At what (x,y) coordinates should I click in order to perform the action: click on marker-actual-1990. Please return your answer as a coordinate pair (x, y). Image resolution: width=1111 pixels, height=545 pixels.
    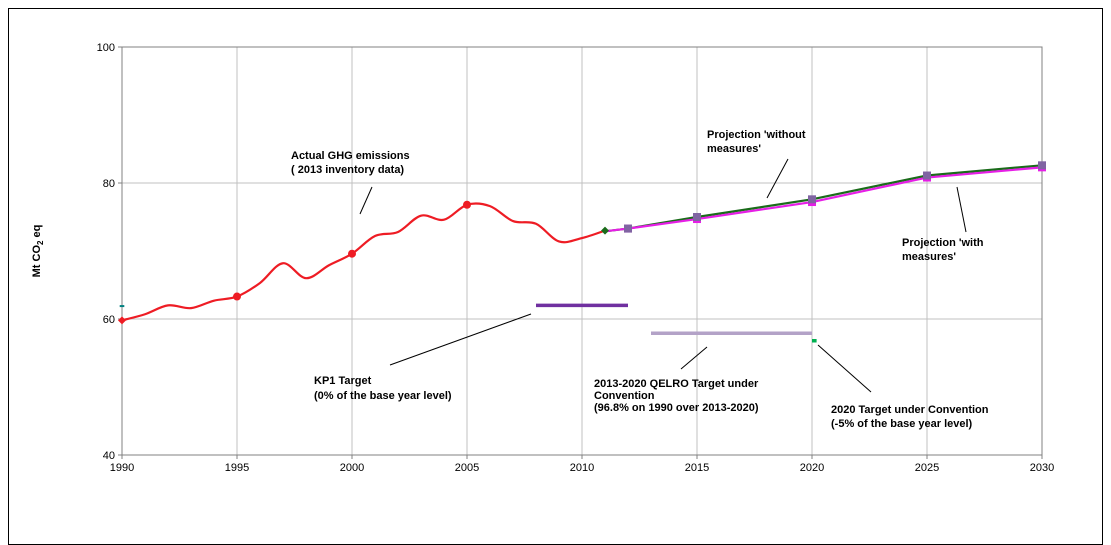
    Looking at the image, I should click on (122, 320).